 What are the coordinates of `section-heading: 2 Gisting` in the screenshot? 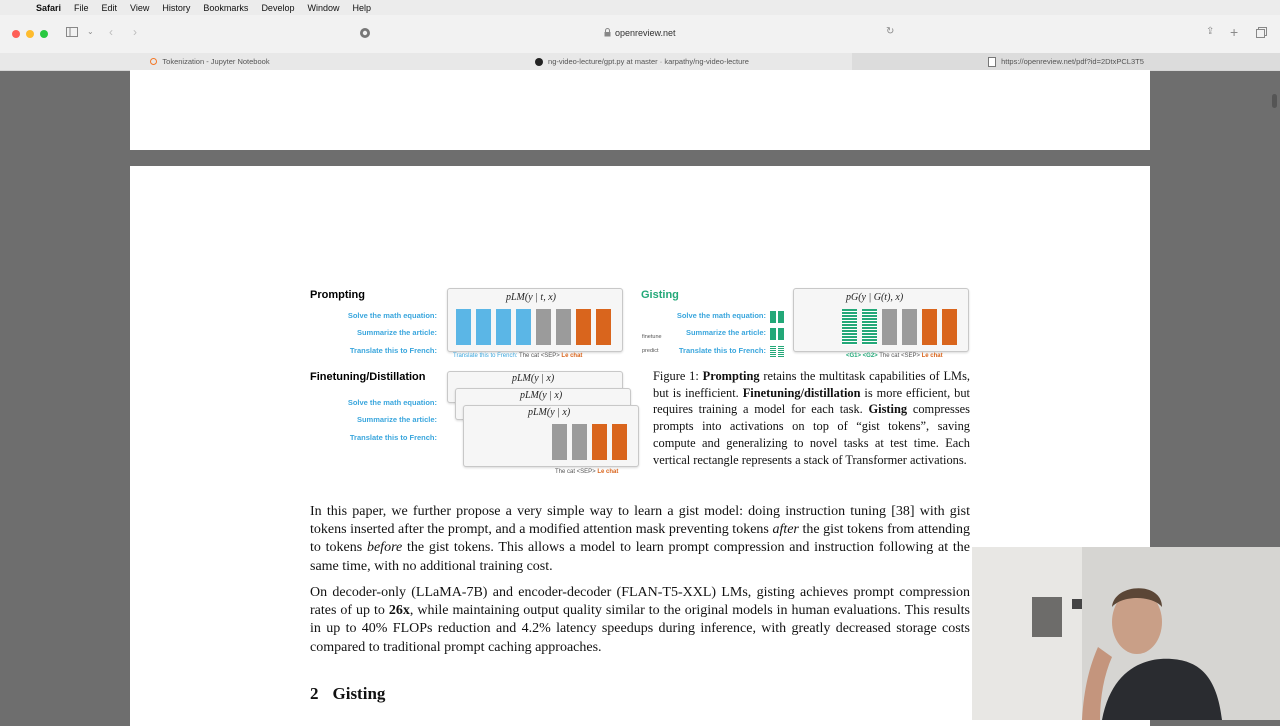 It's located at (347, 694).